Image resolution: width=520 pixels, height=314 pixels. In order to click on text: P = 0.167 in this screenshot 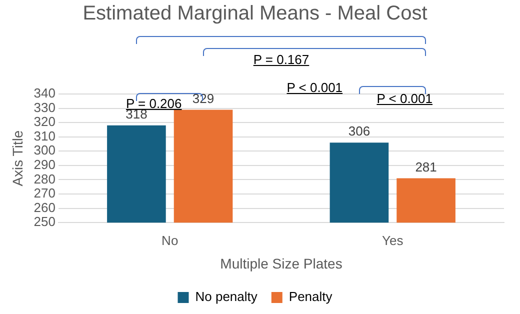, I will do `click(281, 59)`.